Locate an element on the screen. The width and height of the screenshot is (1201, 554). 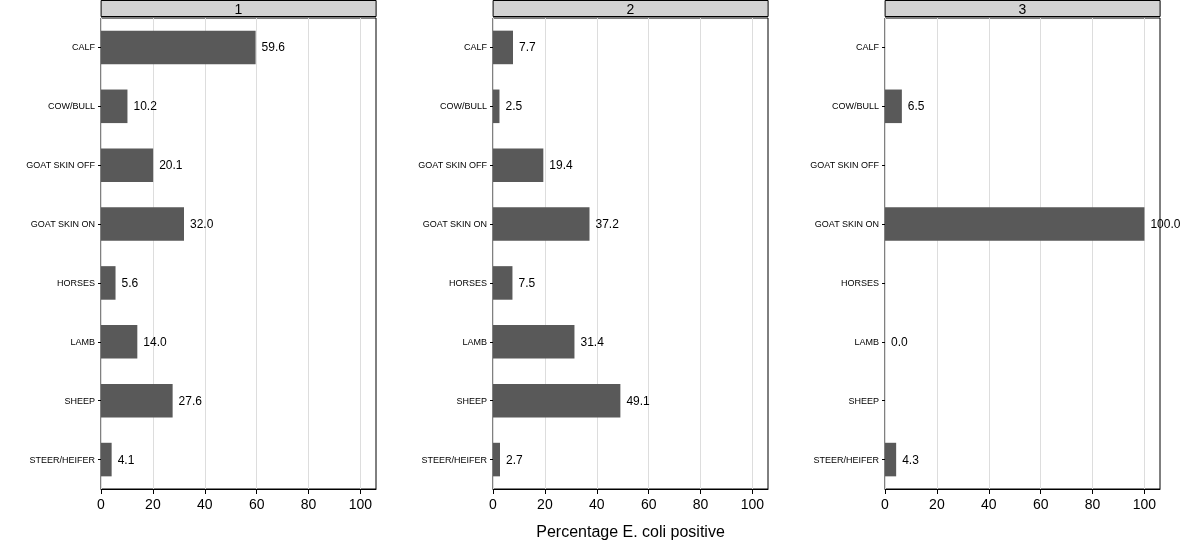
x-axis-title: Percentage E. coli positive is located at coordinates (630, 531).